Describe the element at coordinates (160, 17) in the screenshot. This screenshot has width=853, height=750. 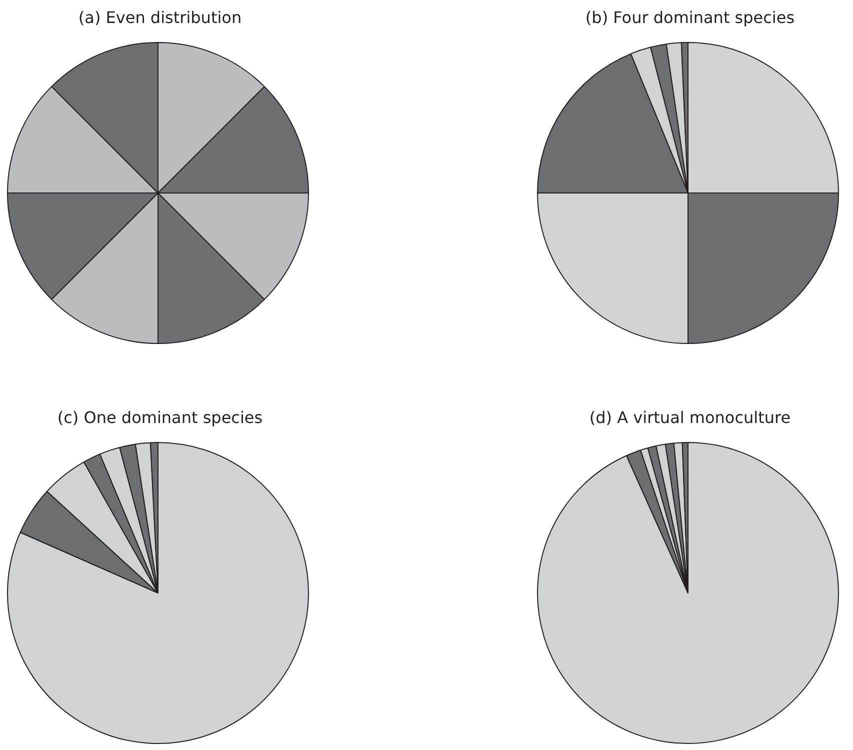
I see `chart-title: (a) Even distribution` at that location.